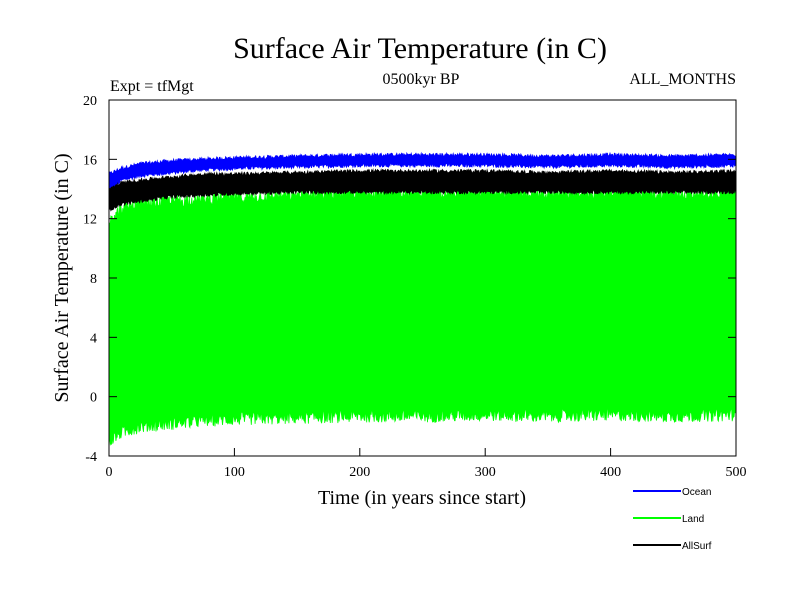 The image size is (800, 600). I want to click on x-tick-label: 0, so click(109, 472).